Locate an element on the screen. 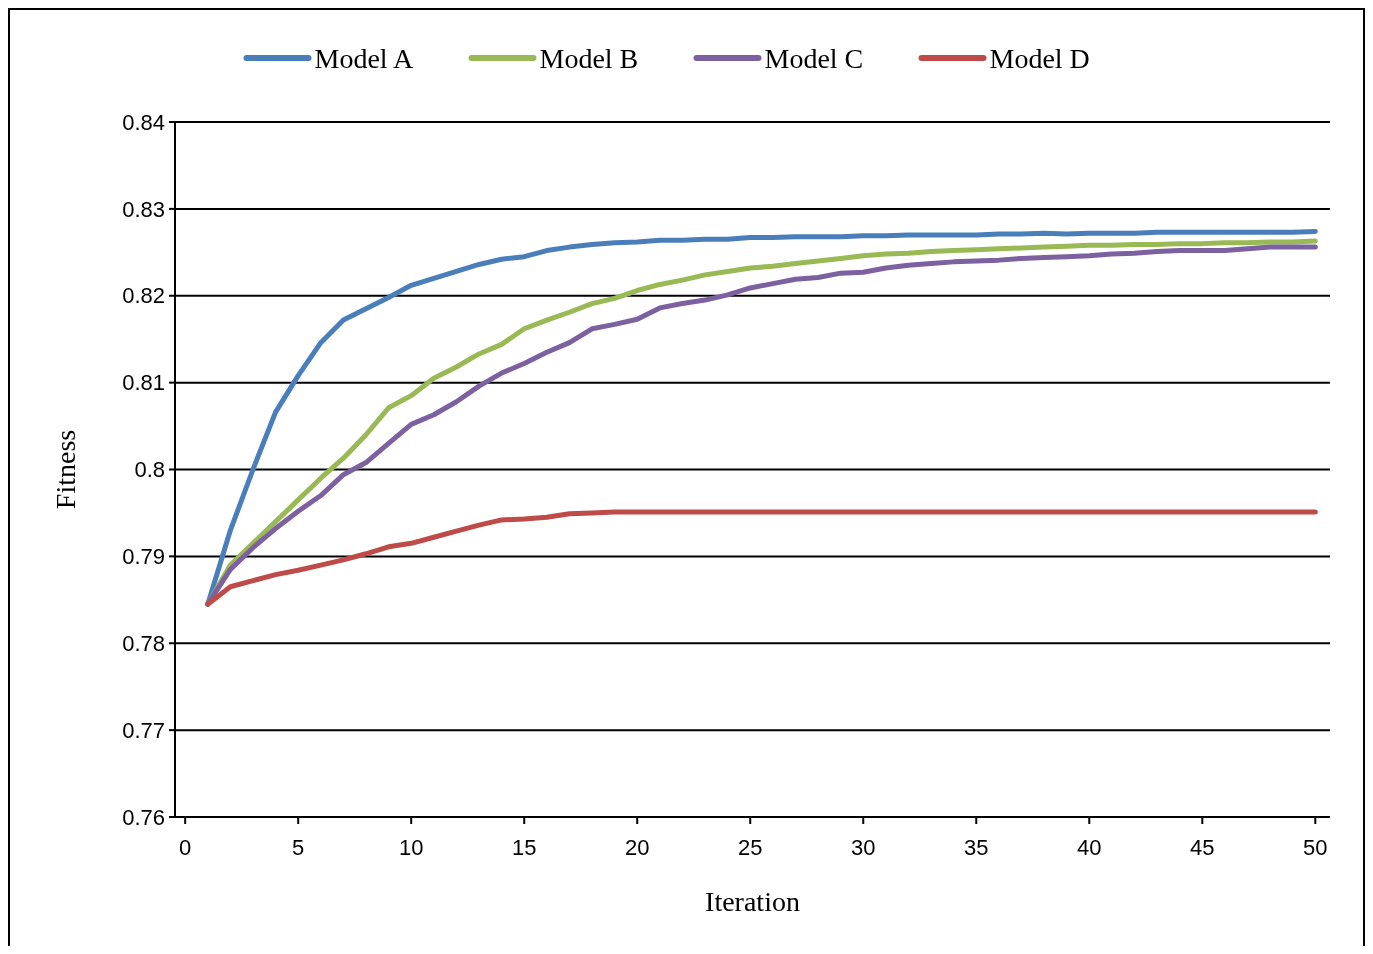 The width and height of the screenshot is (1373, 954). x-tick-label: 35 is located at coordinates (976, 847).